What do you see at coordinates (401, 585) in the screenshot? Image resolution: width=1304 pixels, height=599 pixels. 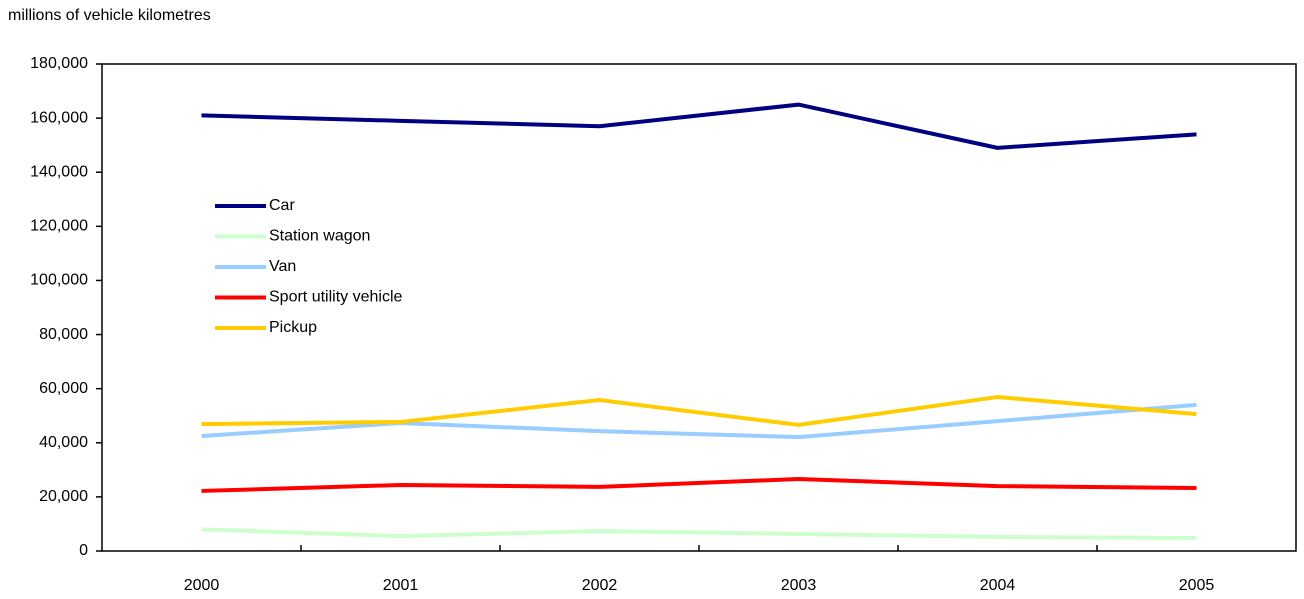 I see `x-tick-label: 2001` at bounding box center [401, 585].